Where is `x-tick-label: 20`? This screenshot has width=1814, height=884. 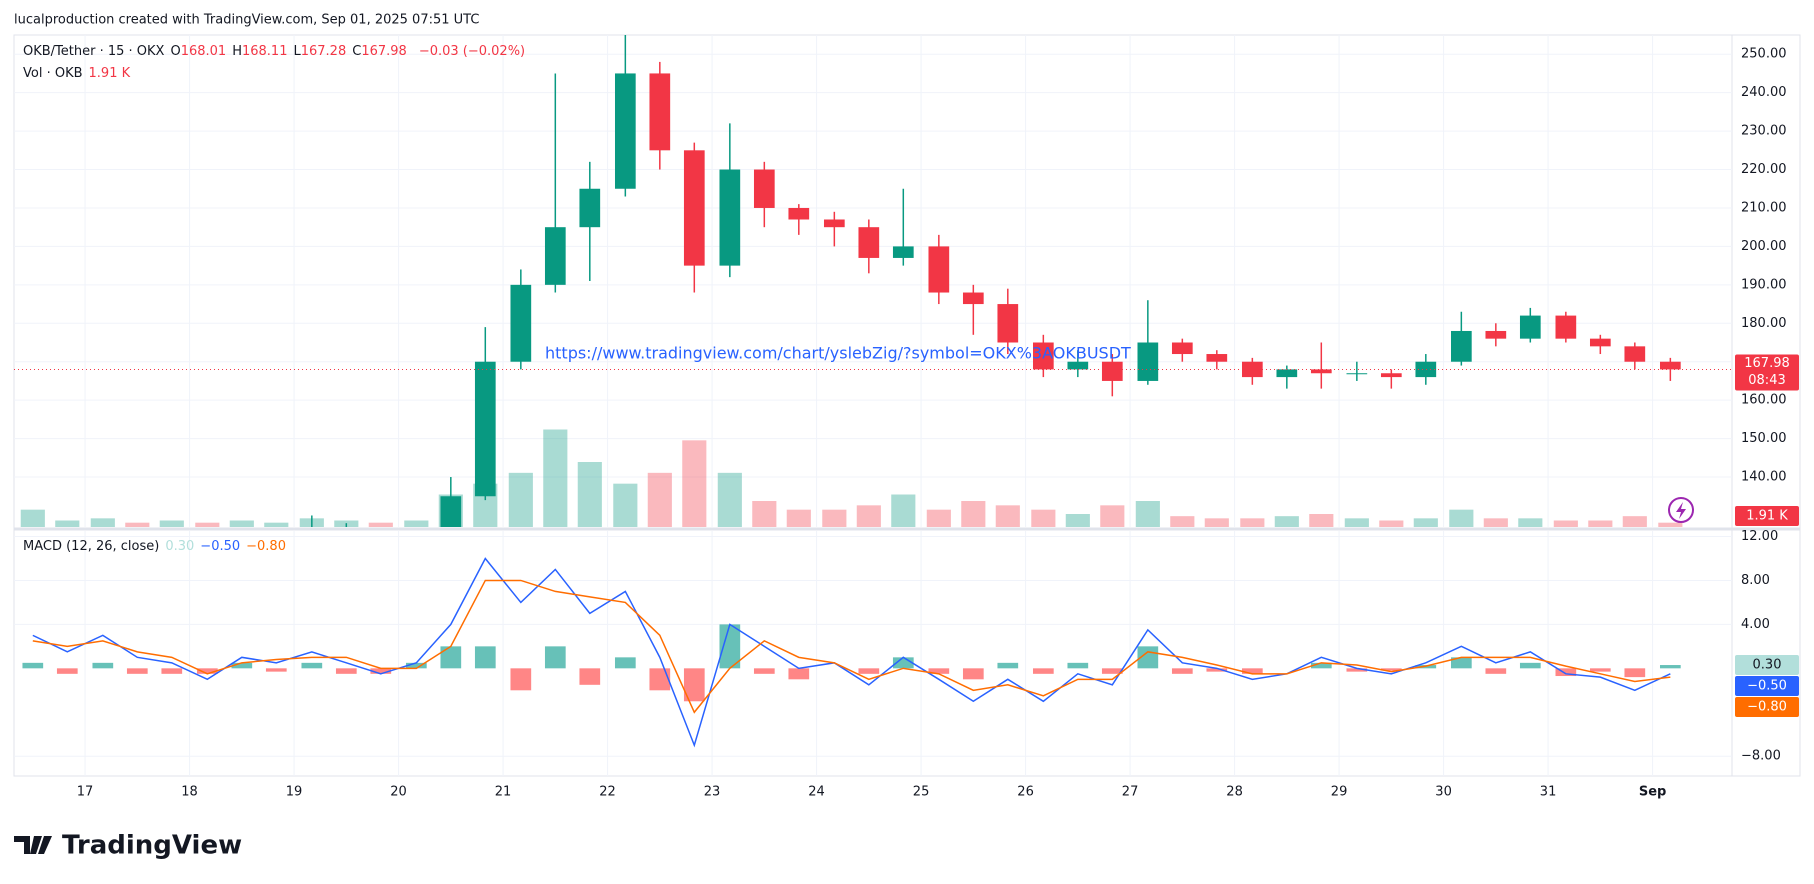
x-tick-label: 20 is located at coordinates (398, 792).